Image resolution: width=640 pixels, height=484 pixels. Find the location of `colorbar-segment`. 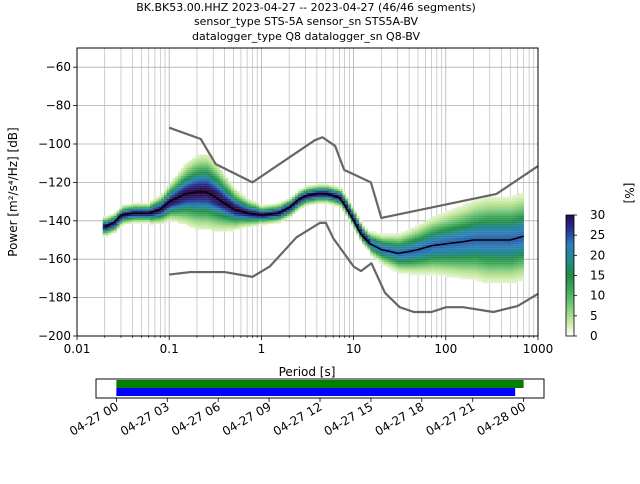

colorbar-segment is located at coordinates (570, 226).